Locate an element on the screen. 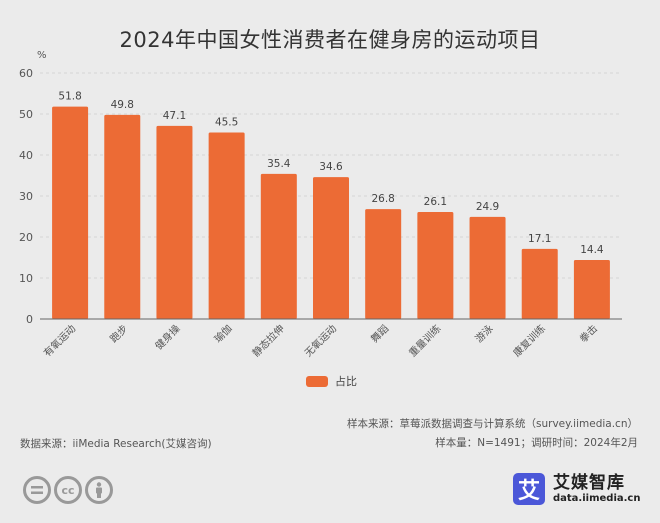 The height and width of the screenshot is (523, 660). x-tick-label: 静态拉伸 is located at coordinates (267, 340).